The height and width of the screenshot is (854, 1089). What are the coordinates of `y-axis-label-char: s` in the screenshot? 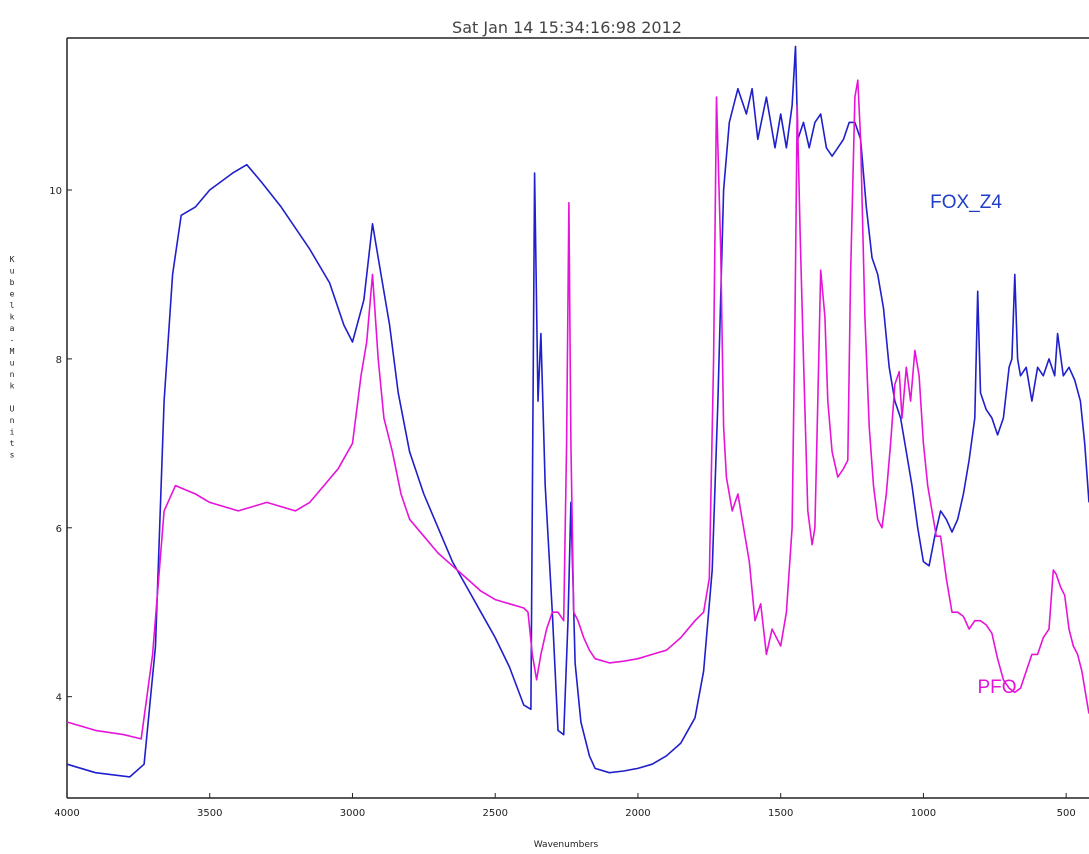 It's located at (12, 455).